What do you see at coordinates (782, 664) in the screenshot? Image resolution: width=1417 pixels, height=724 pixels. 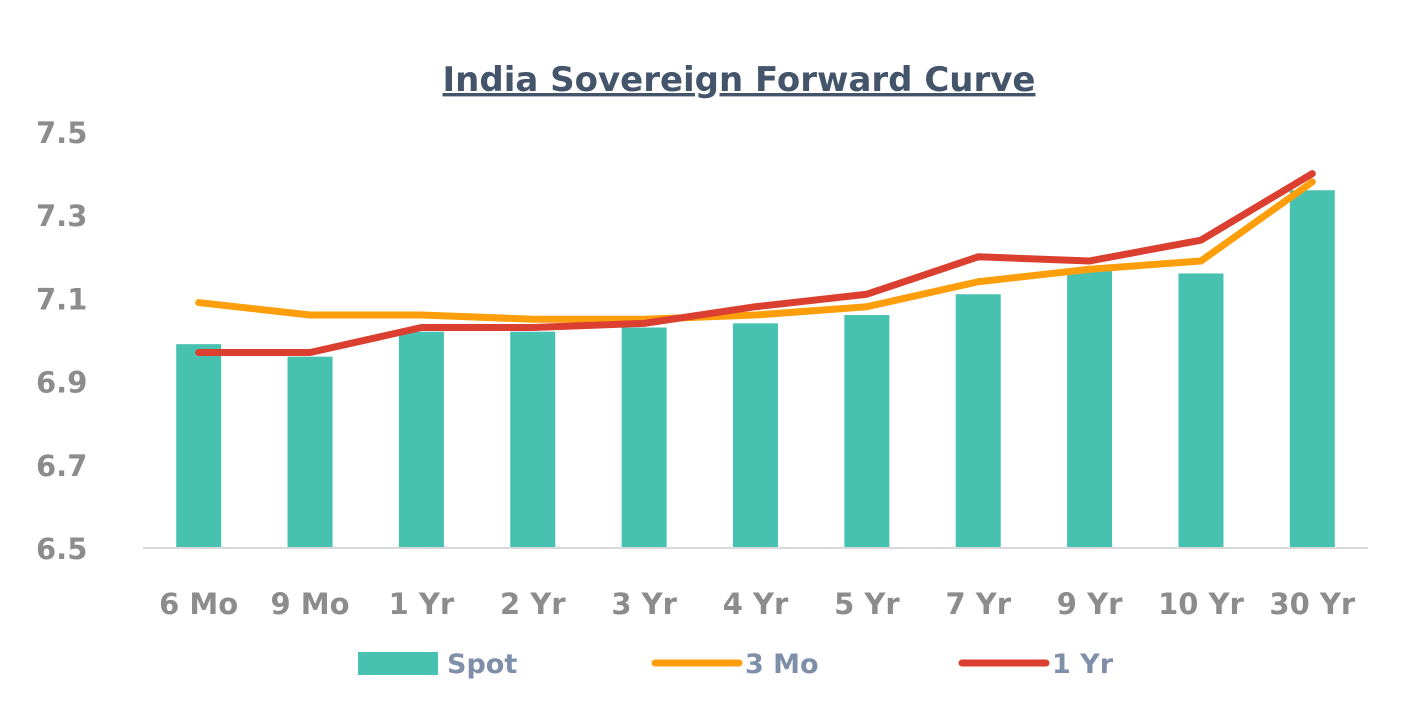 I see `legend-label: 3 Mo` at bounding box center [782, 664].